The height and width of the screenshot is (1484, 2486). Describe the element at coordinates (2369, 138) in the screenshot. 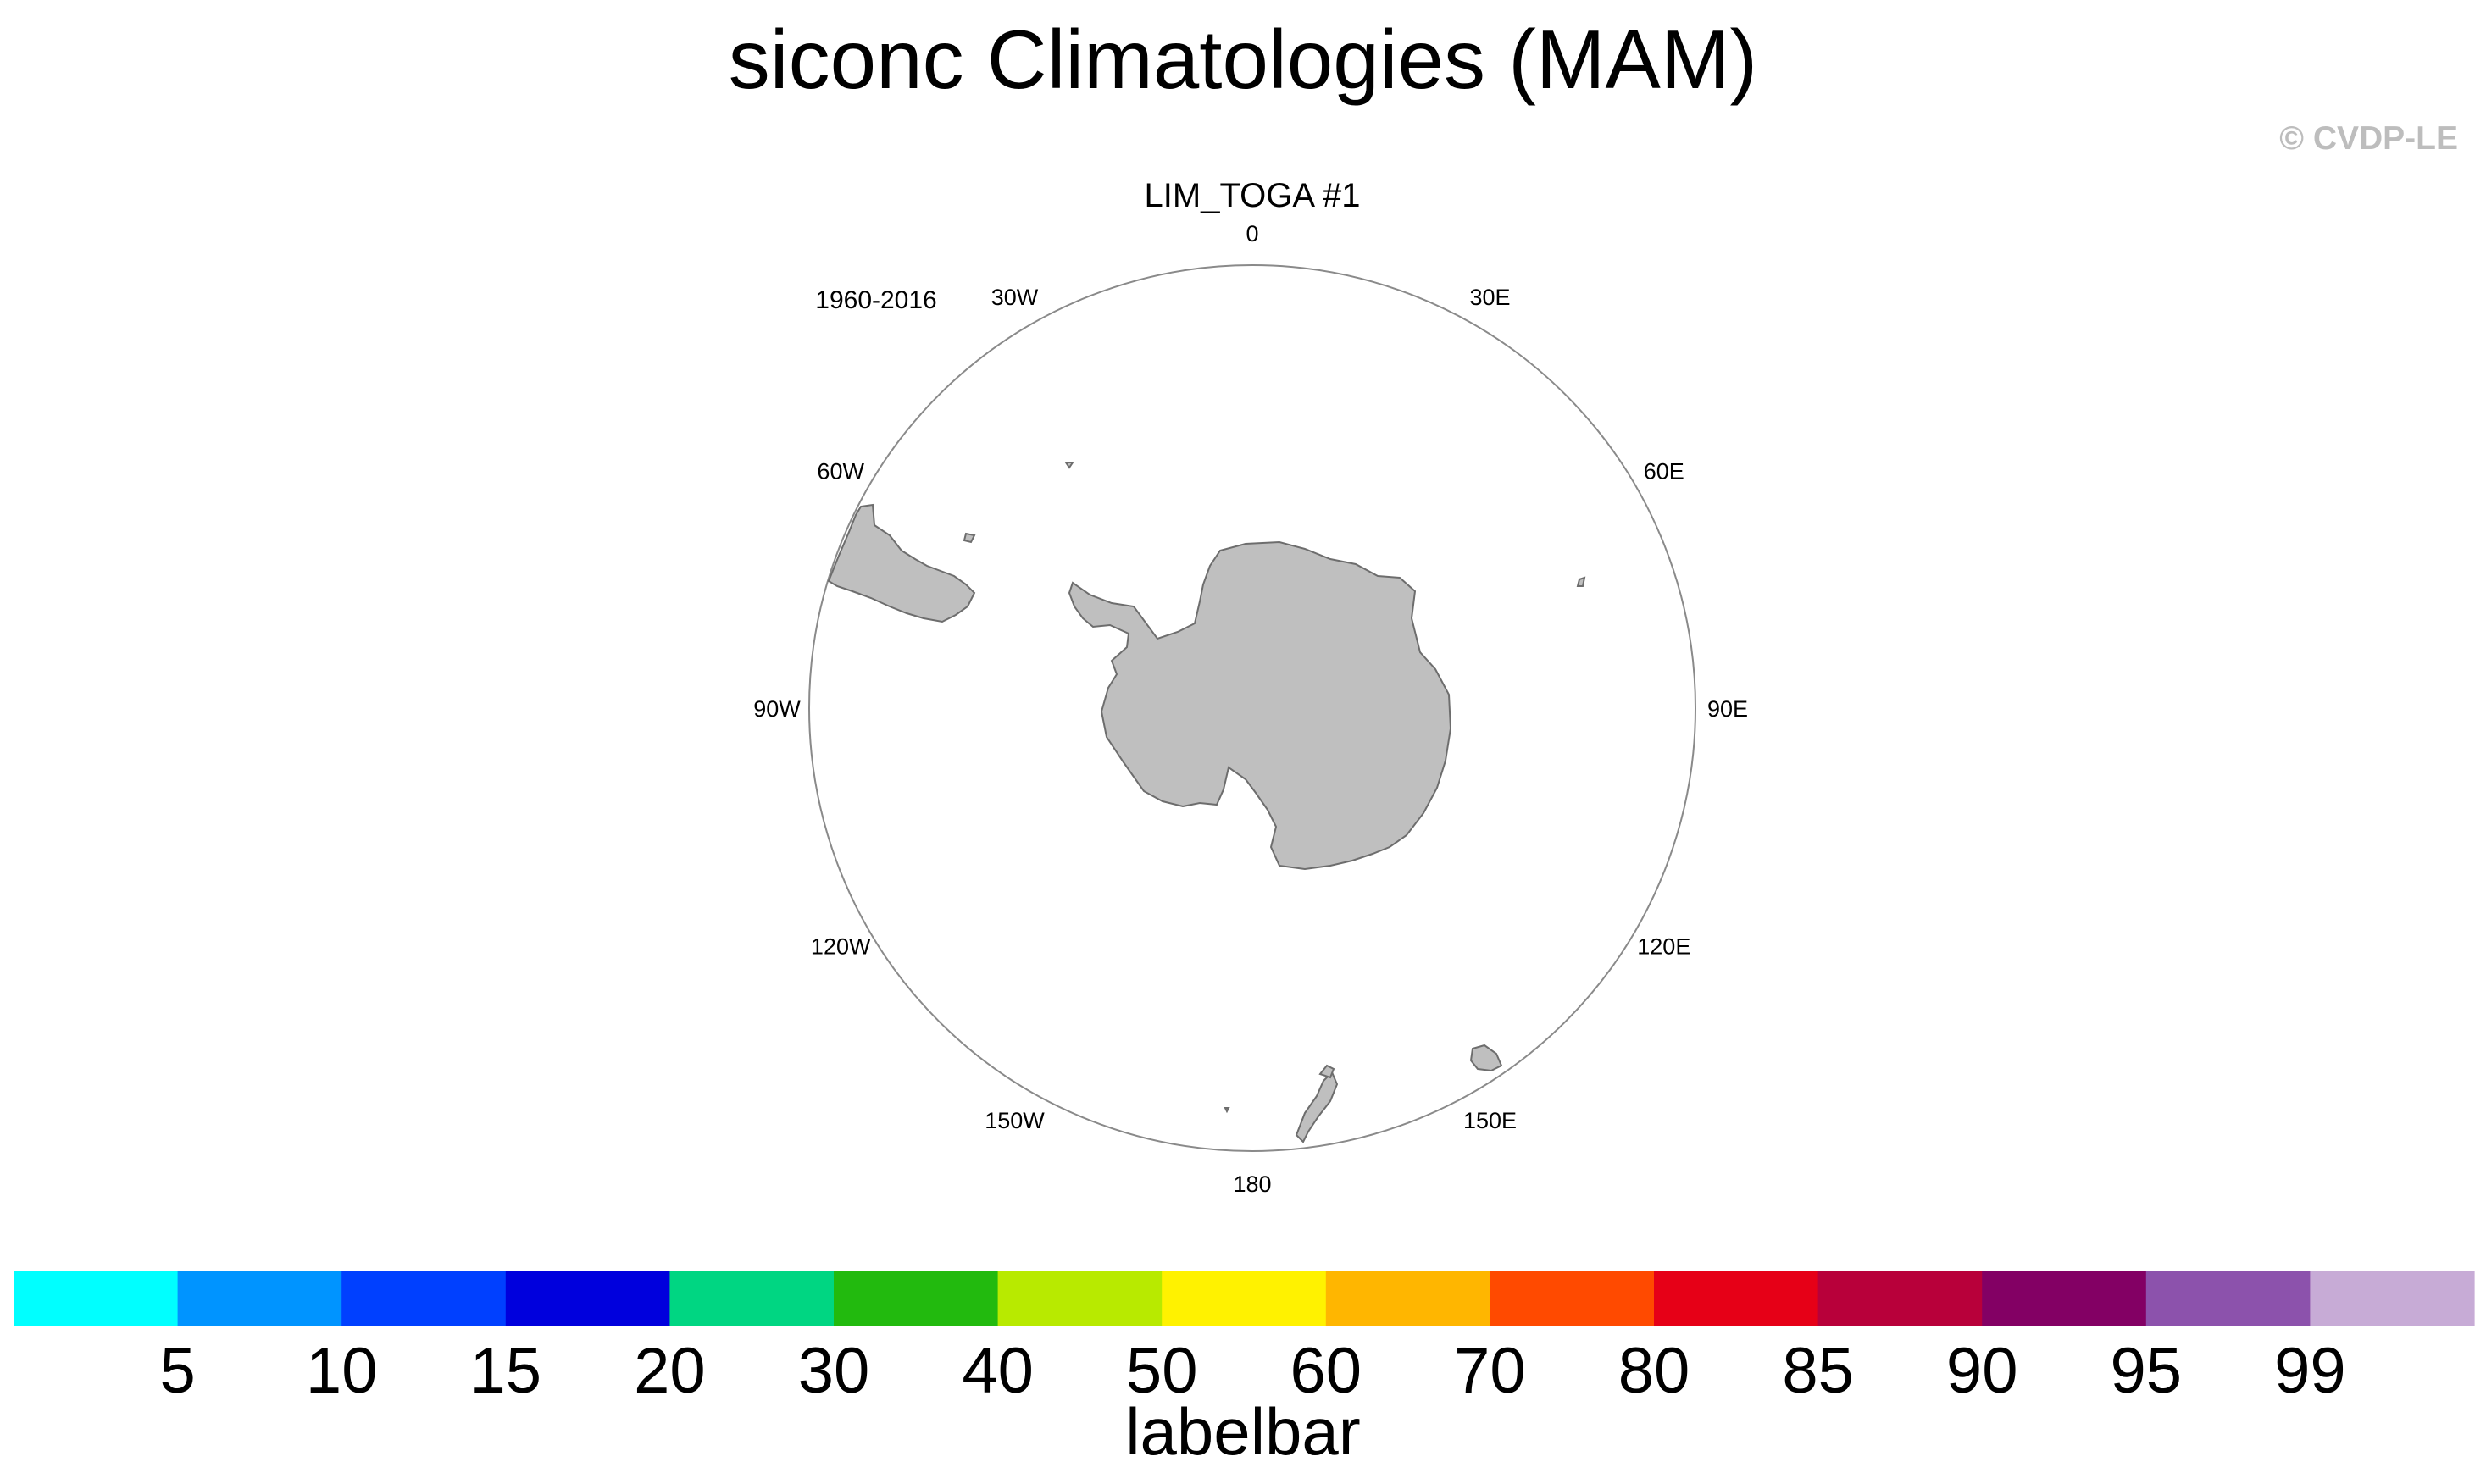

I see `copyright-label: © CVDP-LE` at that location.